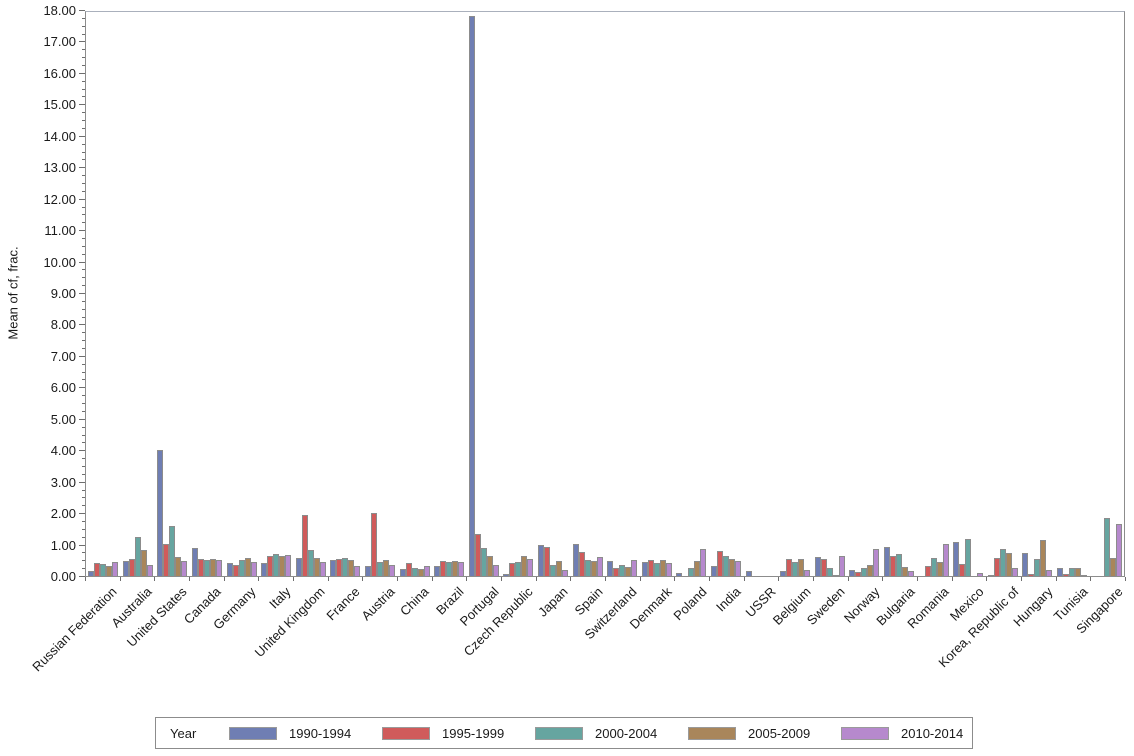 The width and height of the screenshot is (1134, 756). I want to click on legend-item: 1990-1994, so click(292, 733).